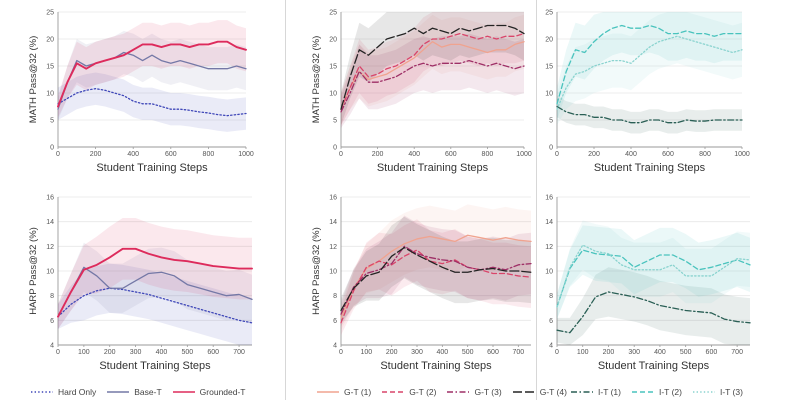  I want to click on legend-label: Base-T, so click(148, 392).